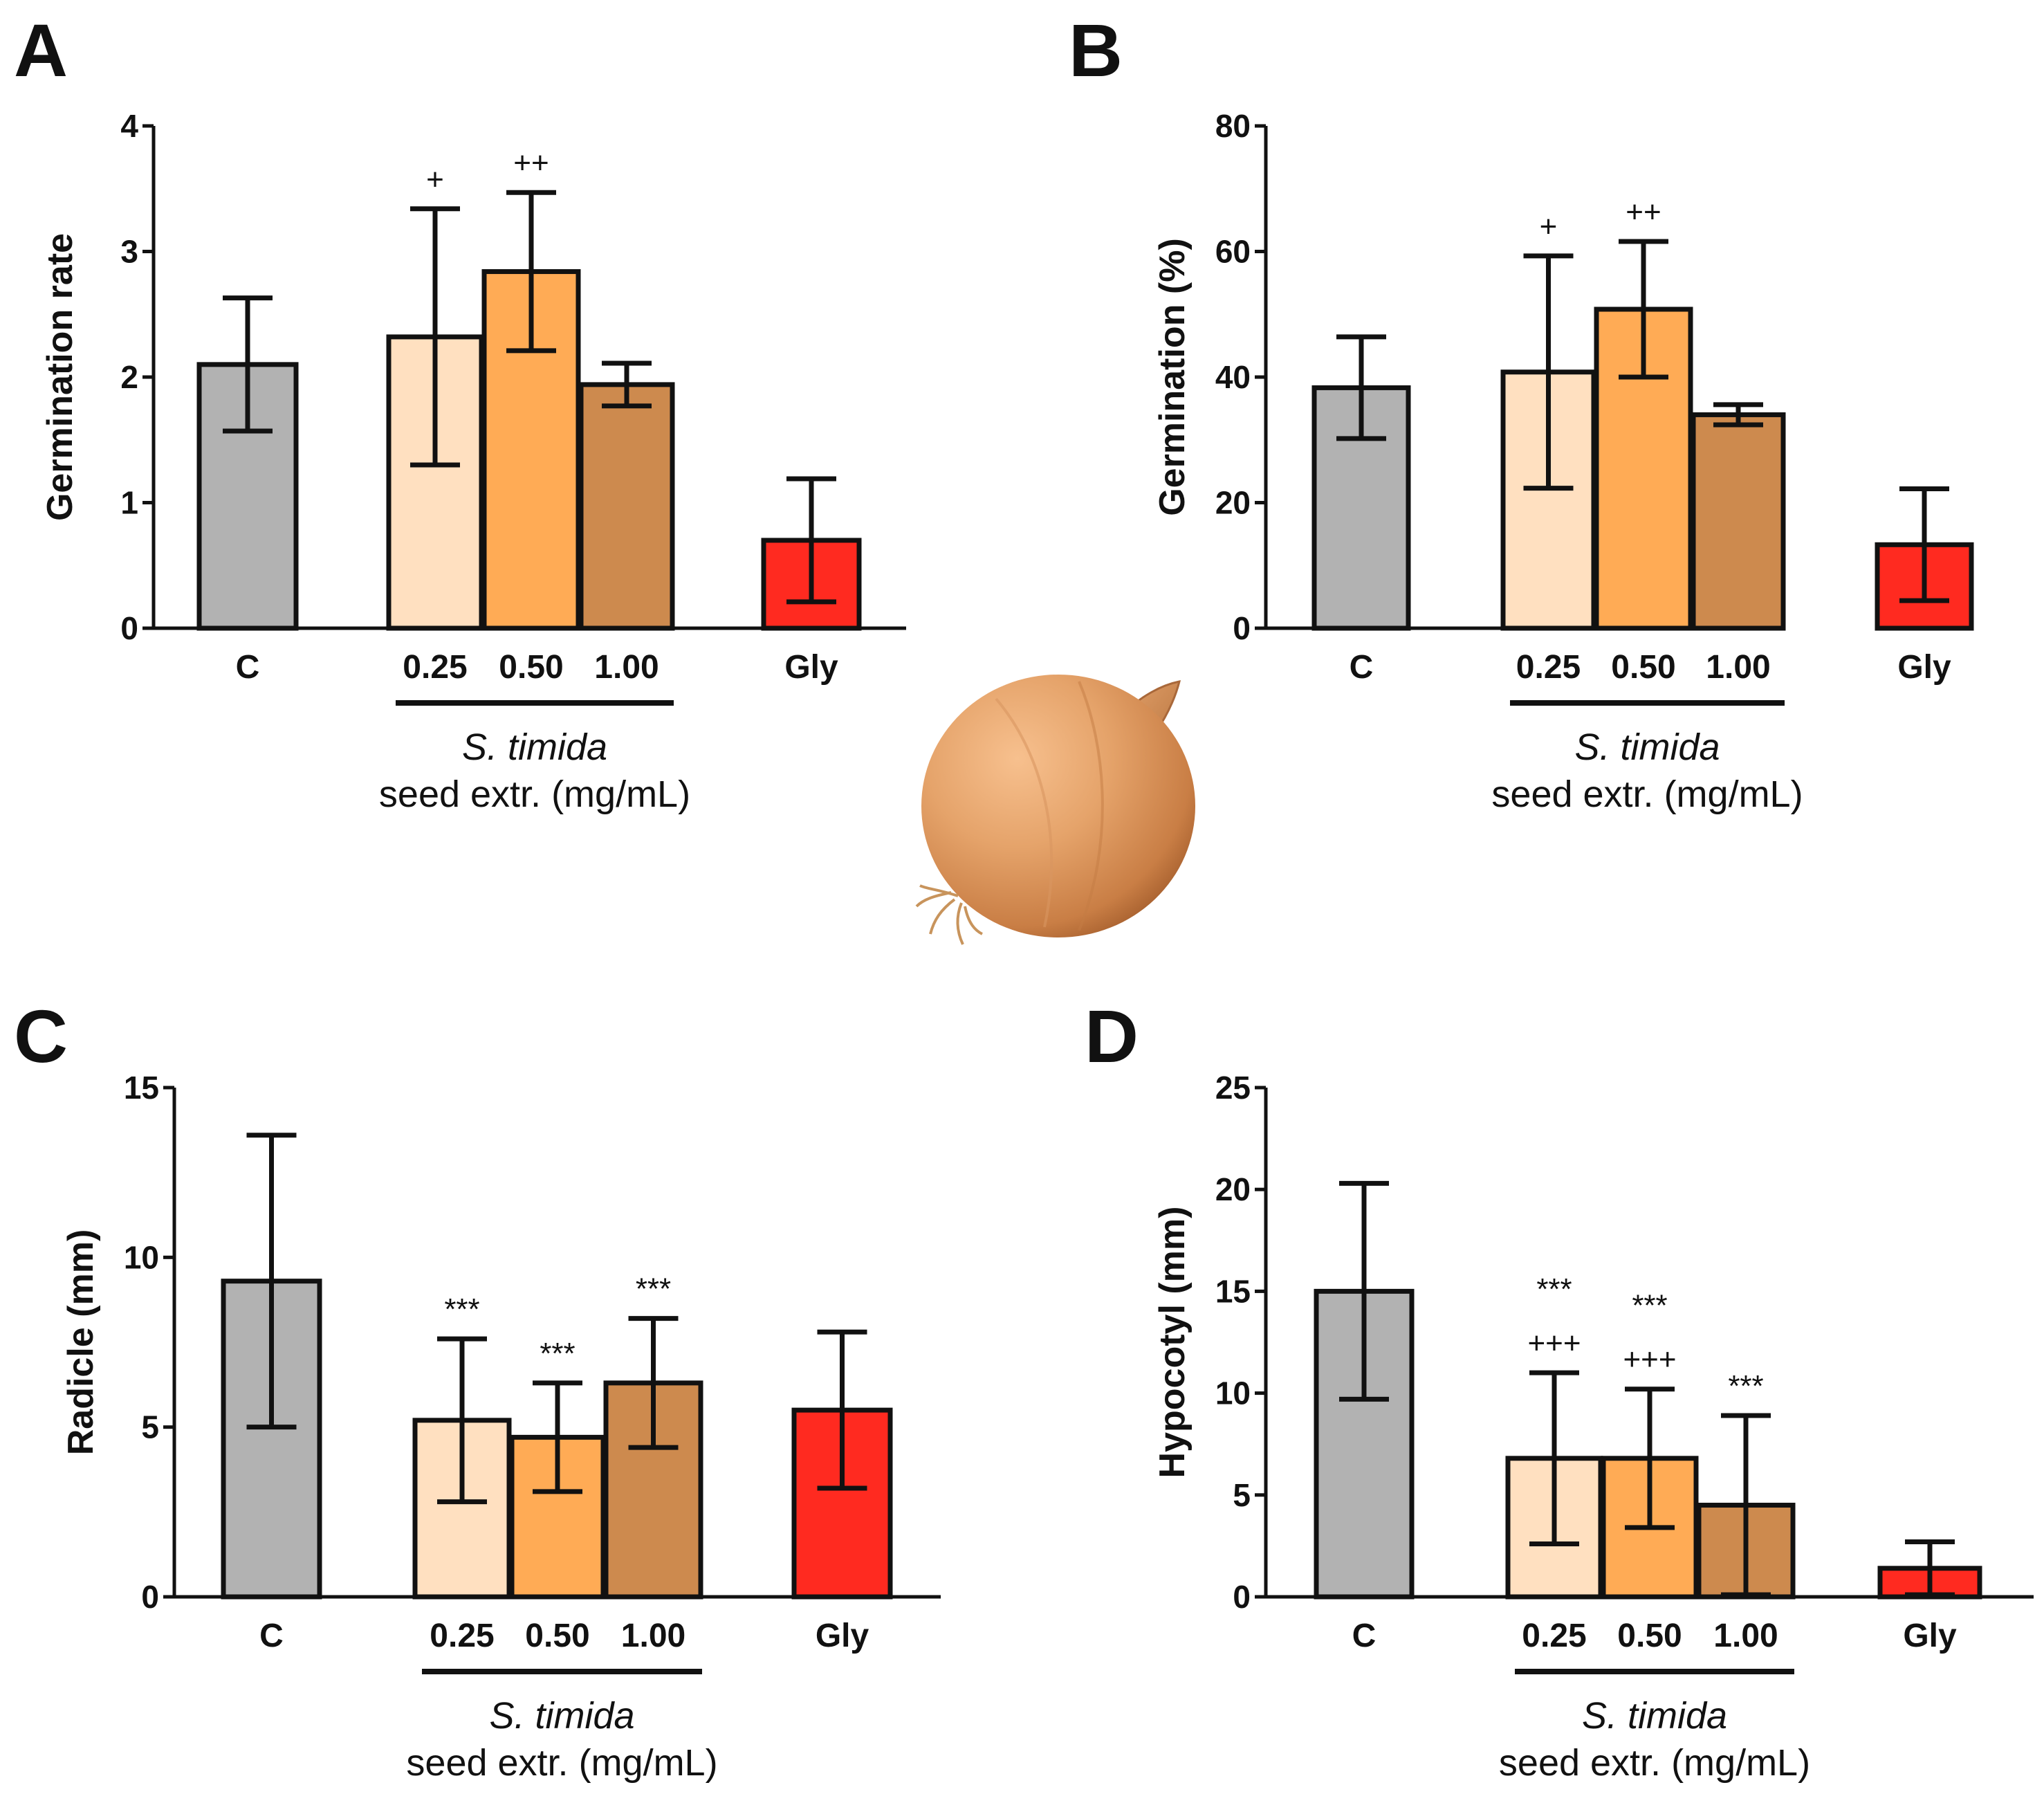  Describe the element at coordinates (129, 126) in the screenshot. I see `y-tick-label: 4` at that location.